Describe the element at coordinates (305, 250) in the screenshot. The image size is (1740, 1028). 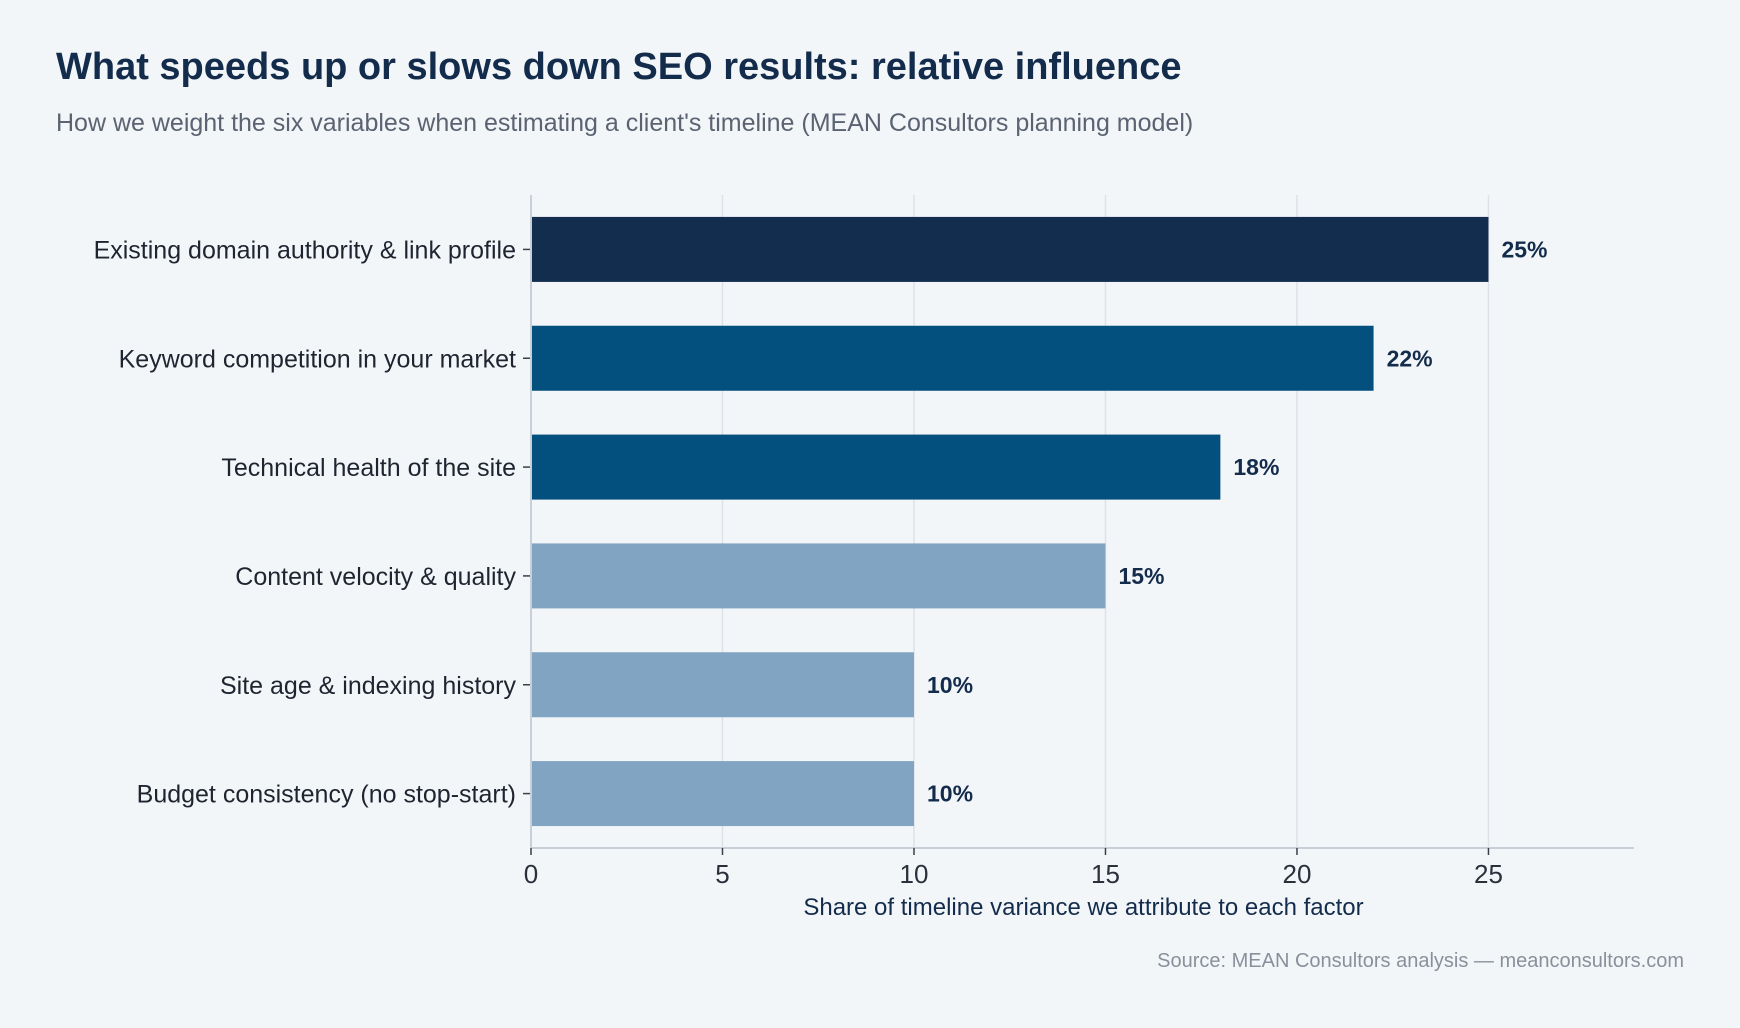
I see `category-label: Existing domain authority & link profile` at that location.